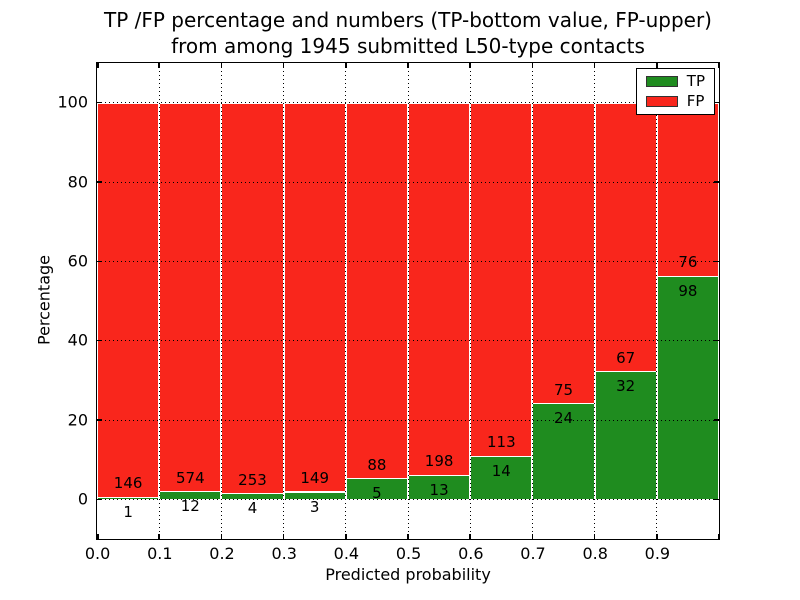 This screenshot has width=800, height=600. What do you see at coordinates (160, 553) in the screenshot?
I see `x-tick-label: 0.1` at bounding box center [160, 553].